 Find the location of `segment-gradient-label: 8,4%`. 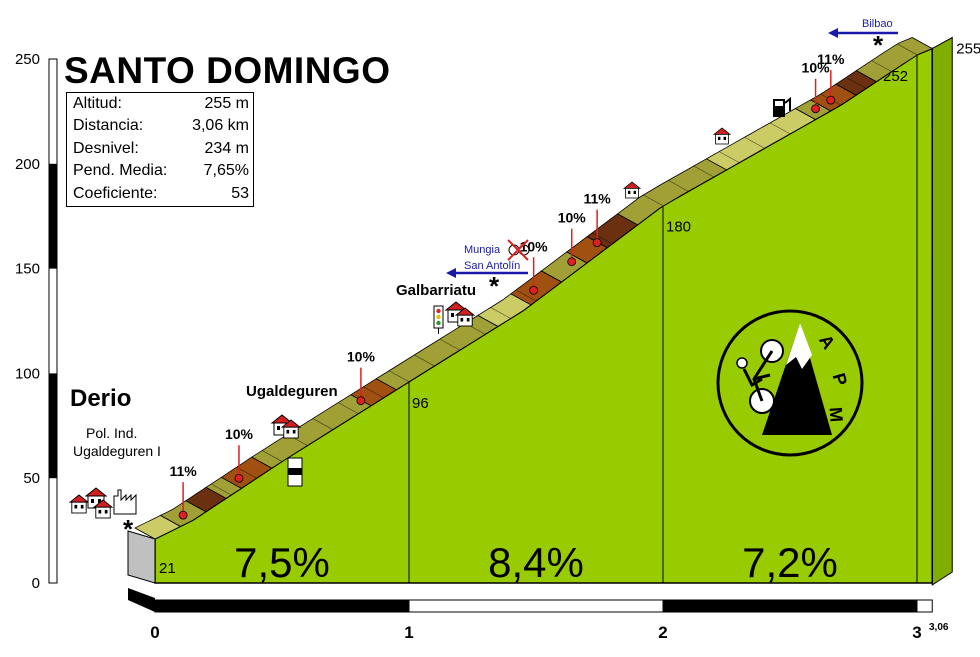

segment-gradient-label: 8,4% is located at coordinates (536, 562).